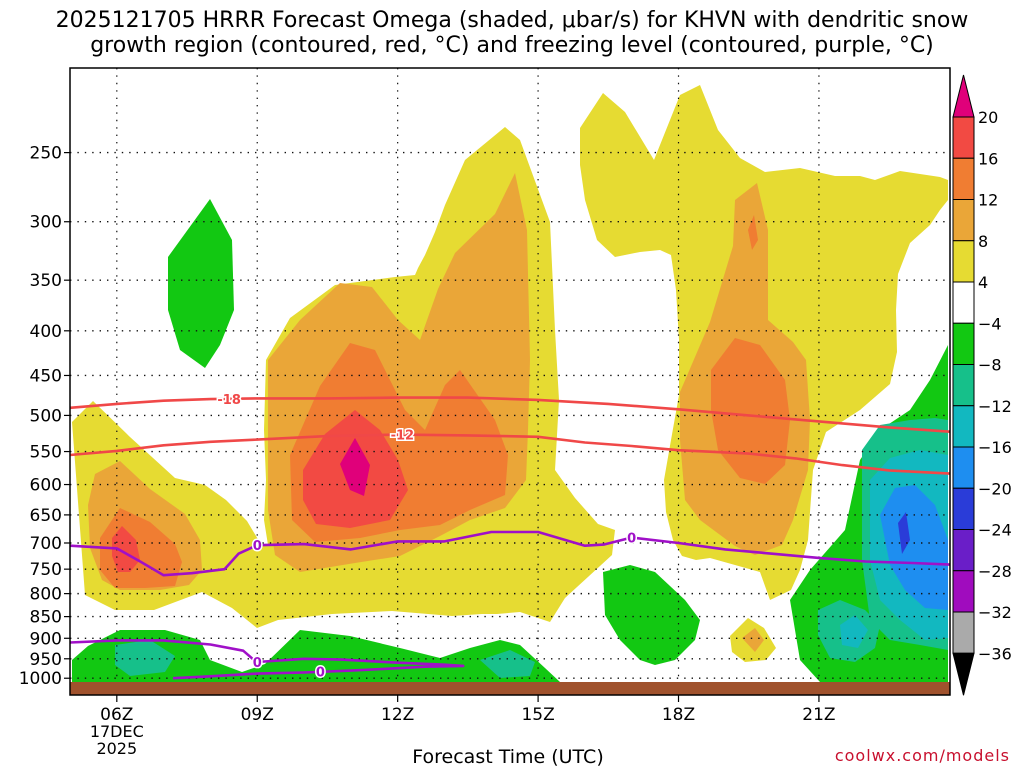  What do you see at coordinates (46, 223) in the screenshot?
I see `y-tick-label: 300` at bounding box center [46, 223].